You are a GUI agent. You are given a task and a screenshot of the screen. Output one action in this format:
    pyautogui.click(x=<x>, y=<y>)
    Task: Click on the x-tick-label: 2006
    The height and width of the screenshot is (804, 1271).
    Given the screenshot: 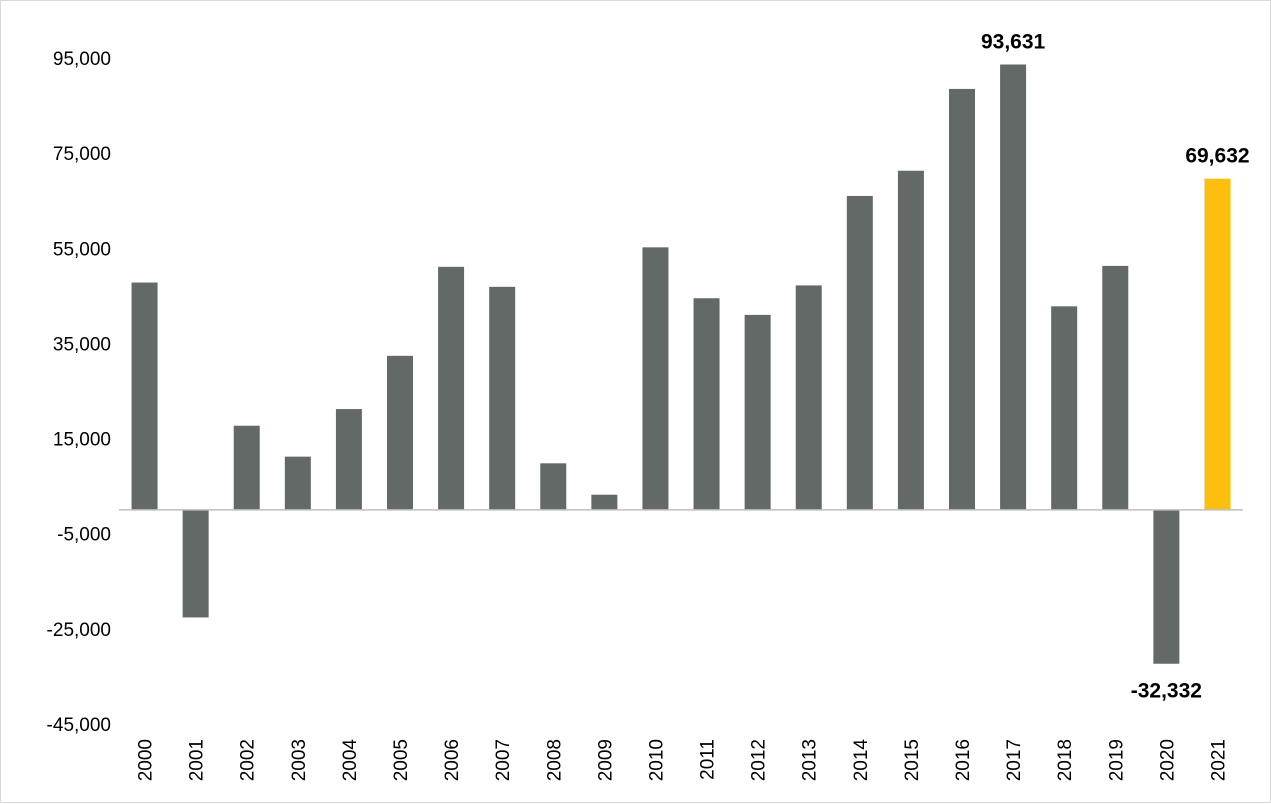 What is the action you would take?
    pyautogui.click(x=452, y=760)
    